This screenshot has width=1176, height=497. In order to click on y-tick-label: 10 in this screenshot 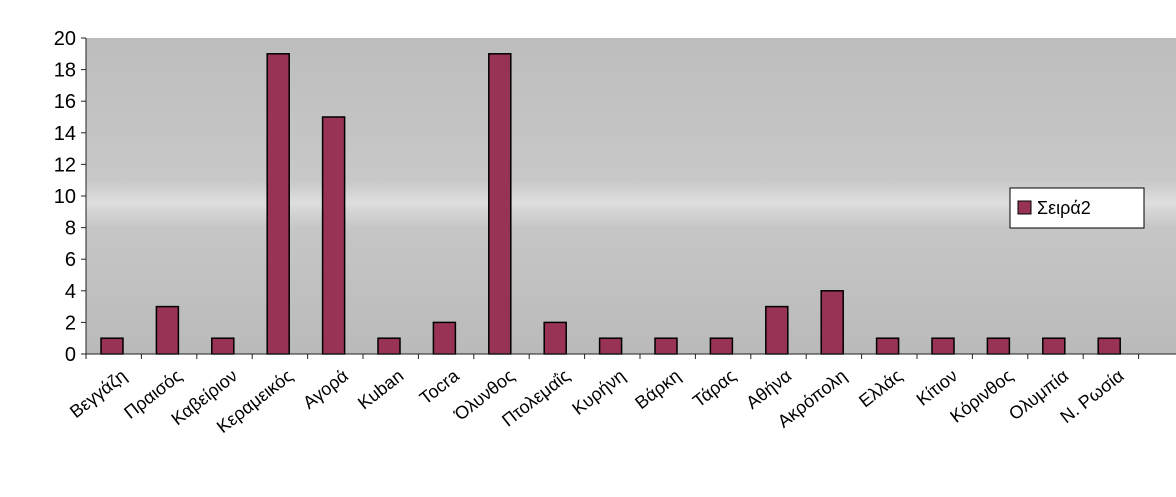, I will do `click(65, 197)`.